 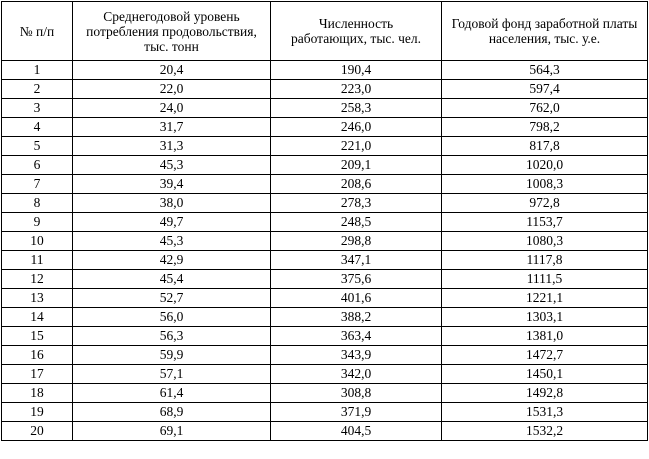 I want to click on row-number-cell: 9, so click(x=37, y=222).